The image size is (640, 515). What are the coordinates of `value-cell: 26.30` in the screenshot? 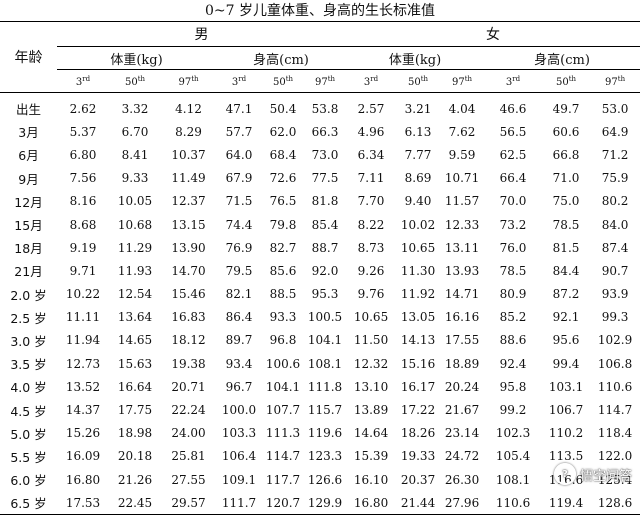 It's located at (462, 479).